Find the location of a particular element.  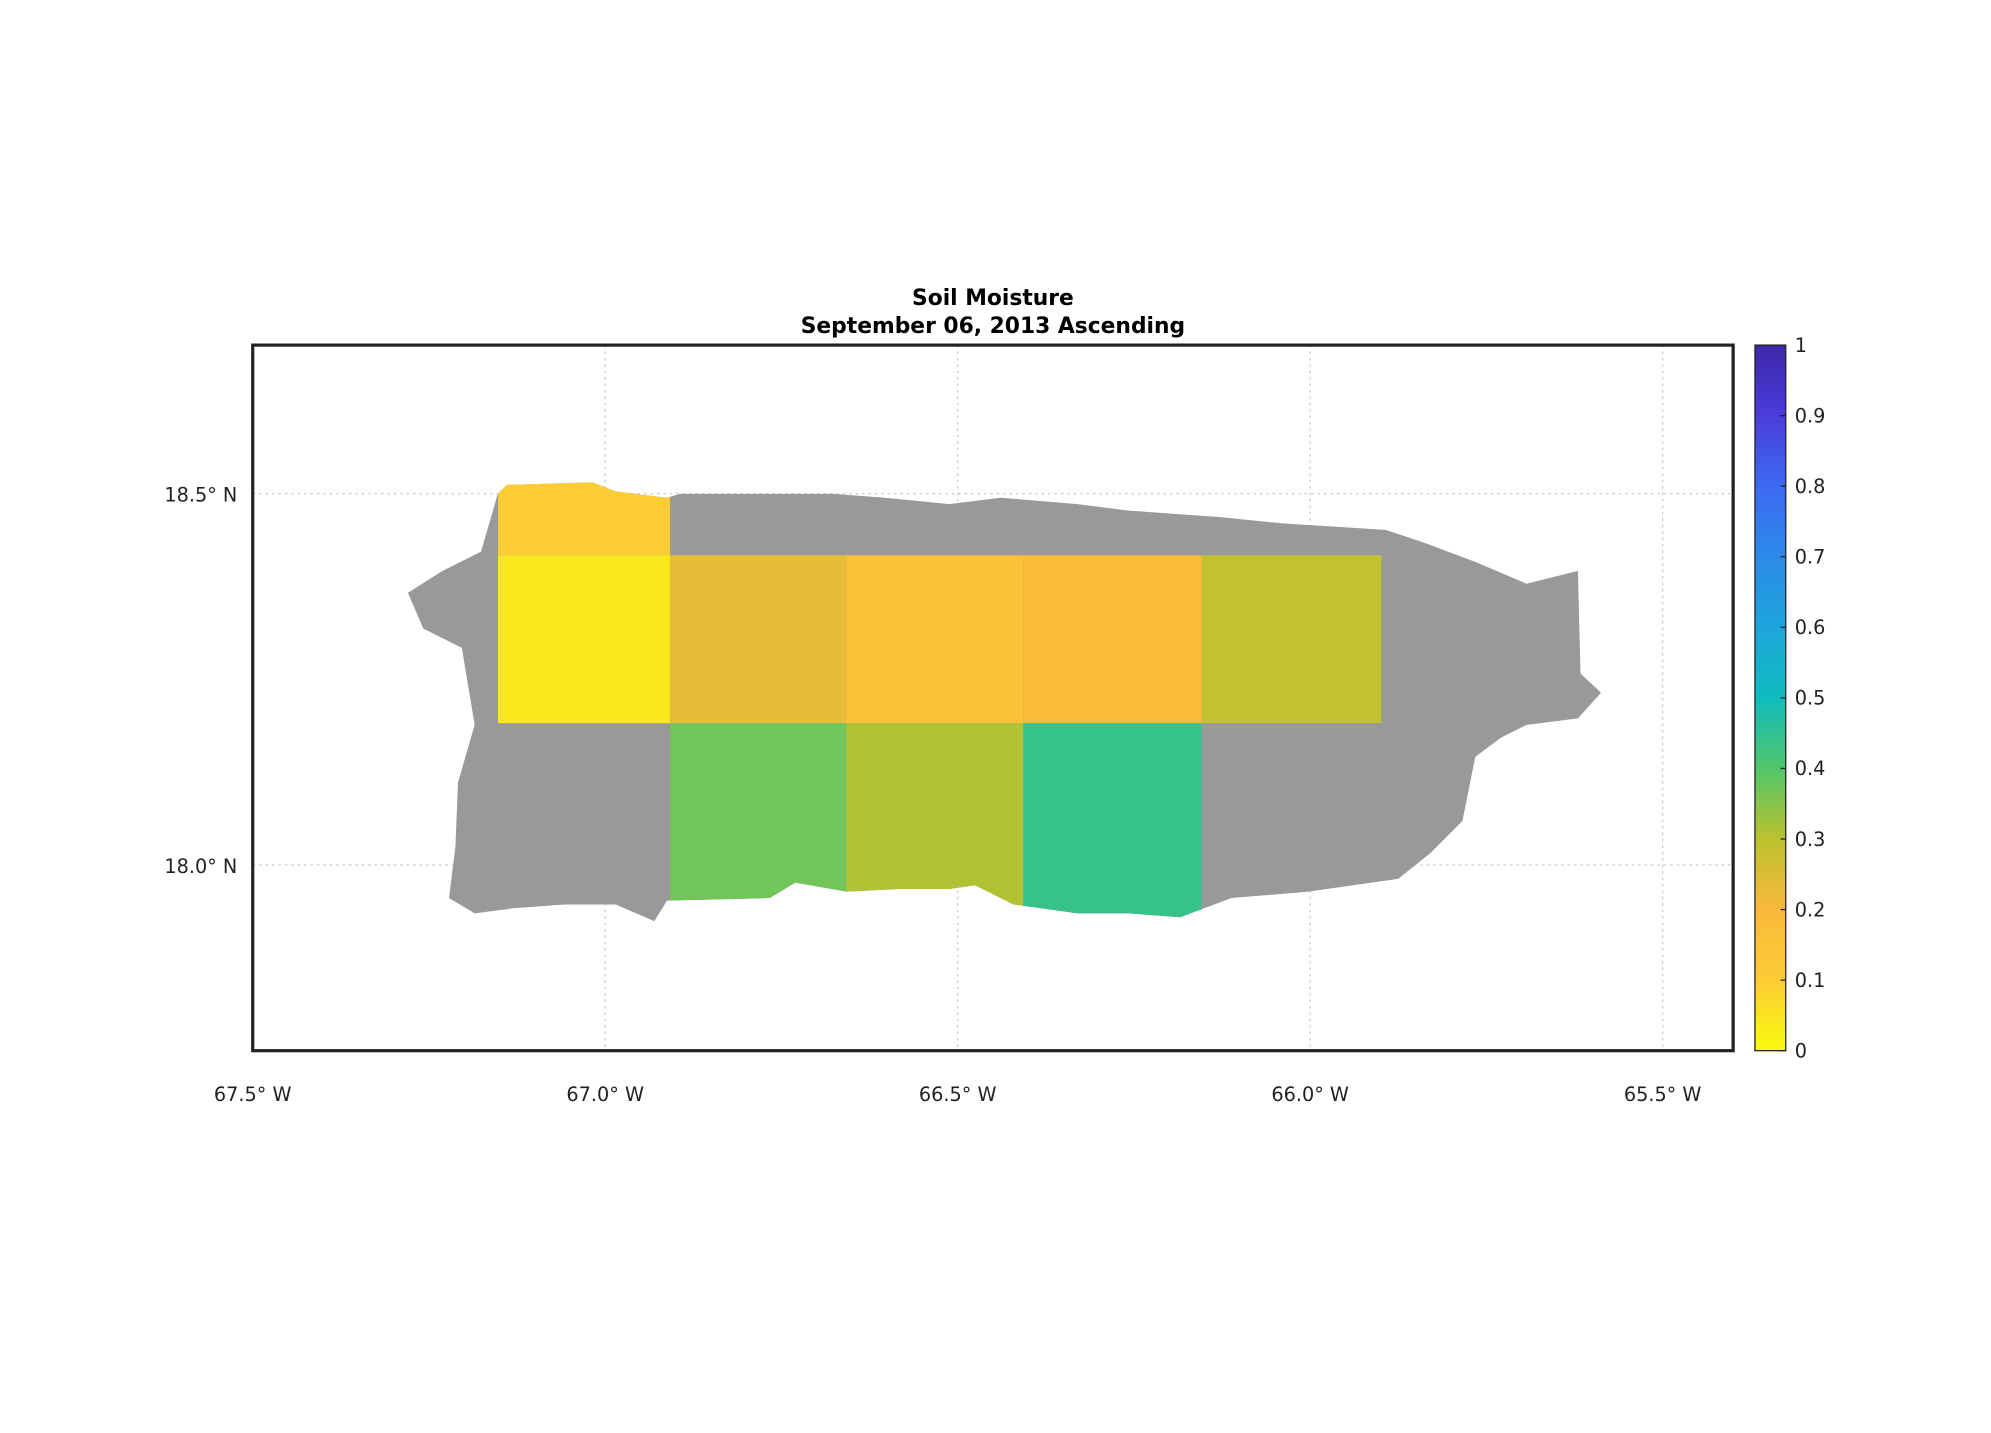

cells is located at coordinates (940, 702).